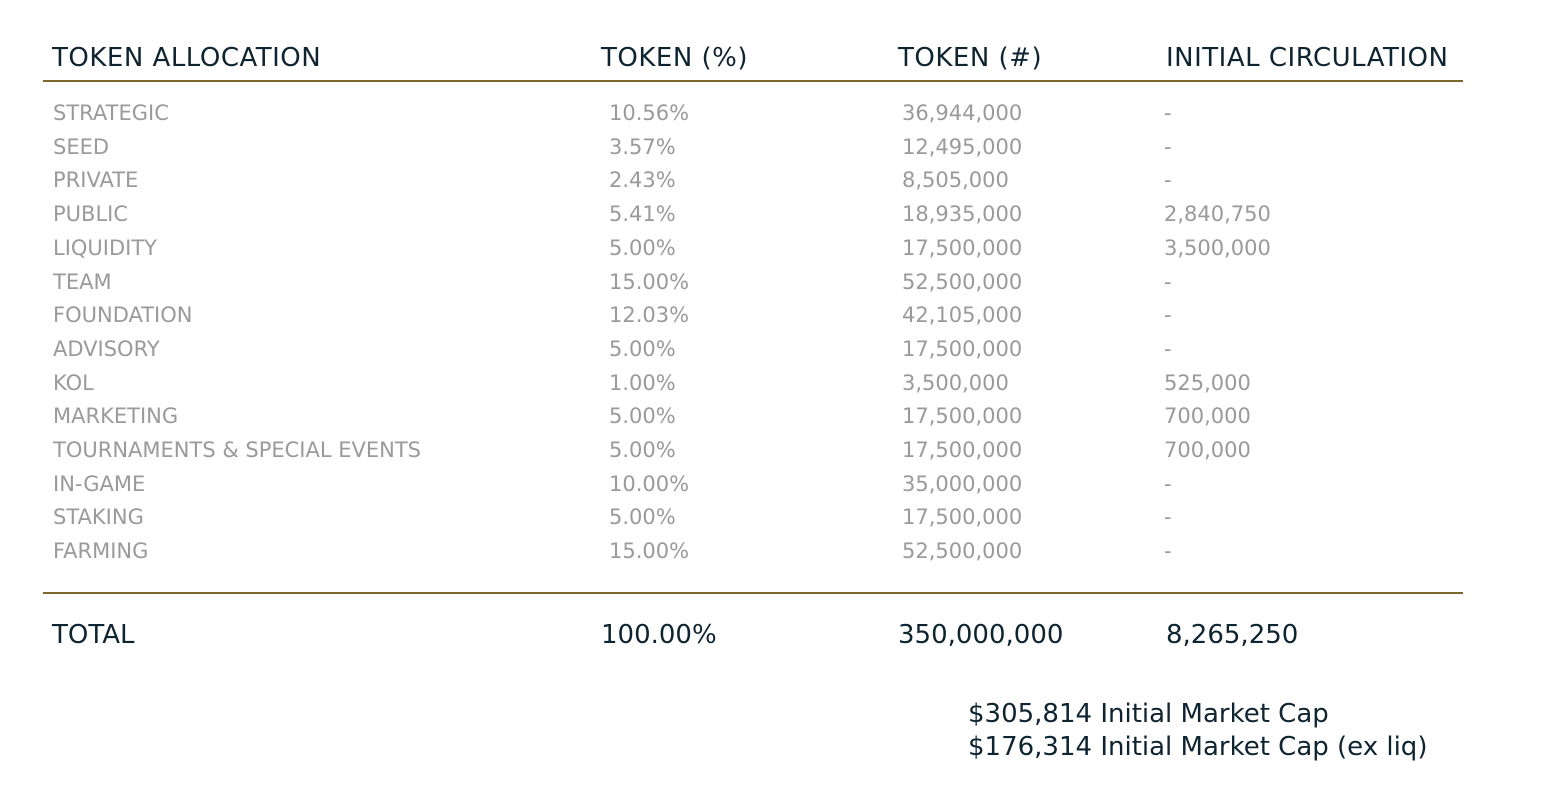  Describe the element at coordinates (90, 214) in the screenshot. I see `table-cell: PUBLIC` at that location.